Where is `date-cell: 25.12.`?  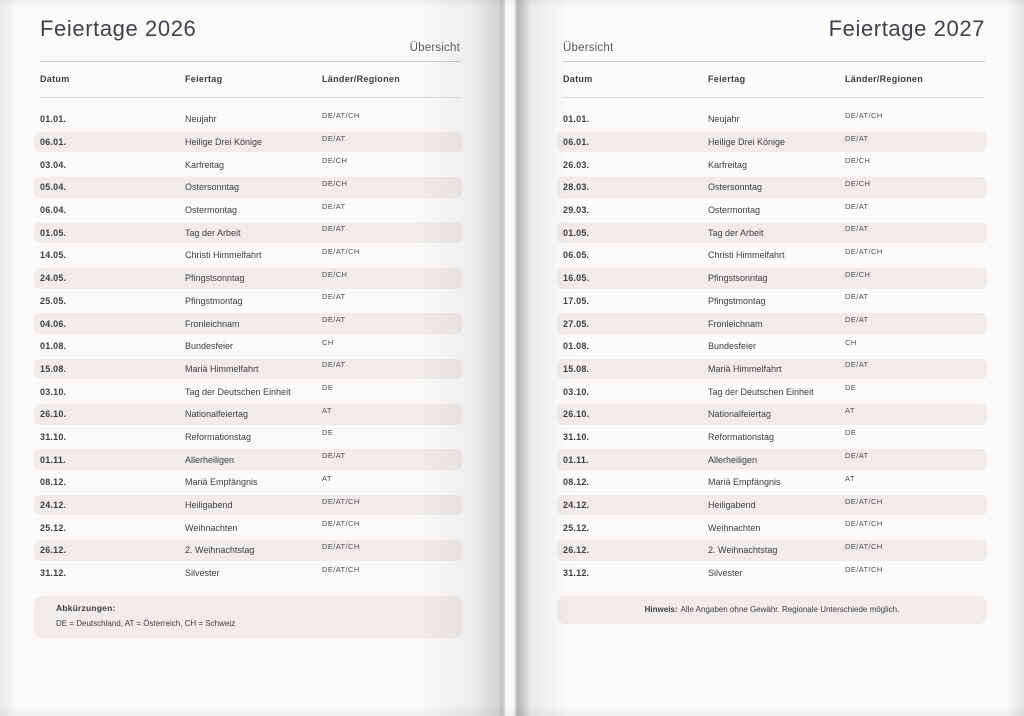
date-cell: 25.12. is located at coordinates (576, 527).